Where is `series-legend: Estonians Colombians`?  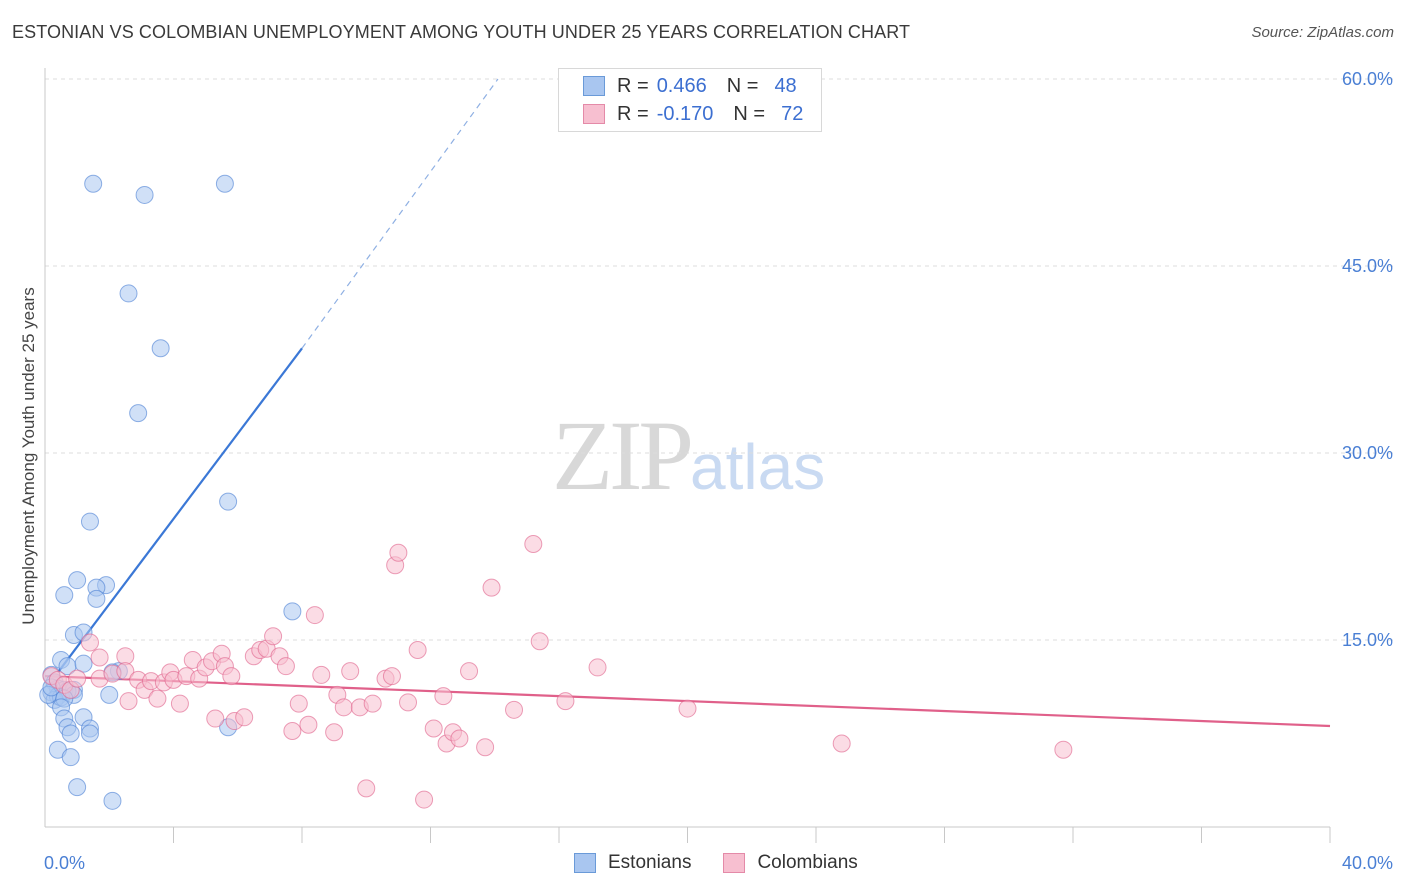
series-legend: Estonians Colombians is located at coordinates (732, 863).